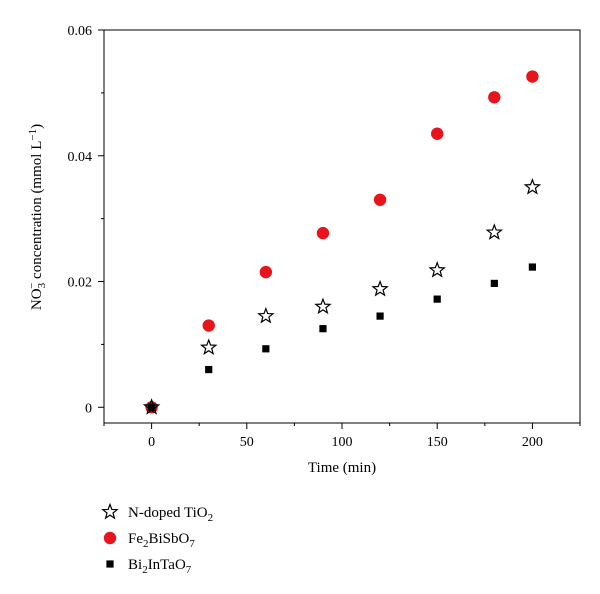  Describe the element at coordinates (86, 220) in the screenshot. I see `y-axis: 0 0.02 0.04 0.06` at that location.